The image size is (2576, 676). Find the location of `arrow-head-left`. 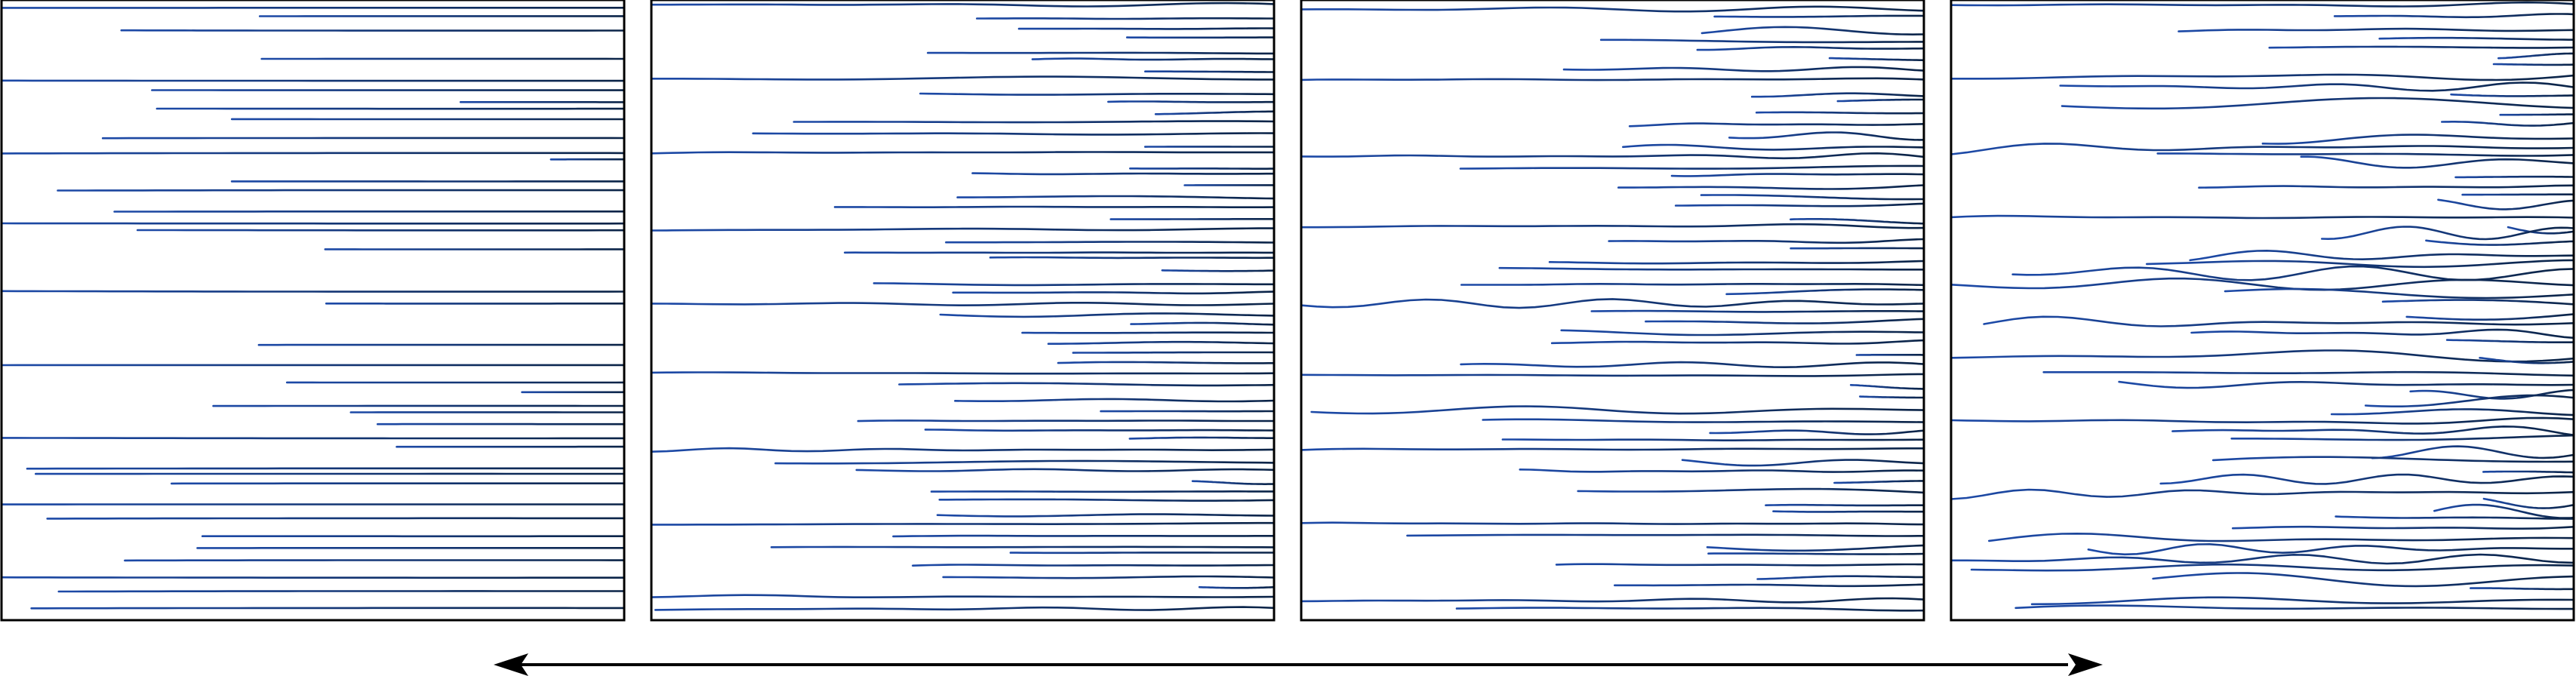

arrow-head-left is located at coordinates (511, 664).